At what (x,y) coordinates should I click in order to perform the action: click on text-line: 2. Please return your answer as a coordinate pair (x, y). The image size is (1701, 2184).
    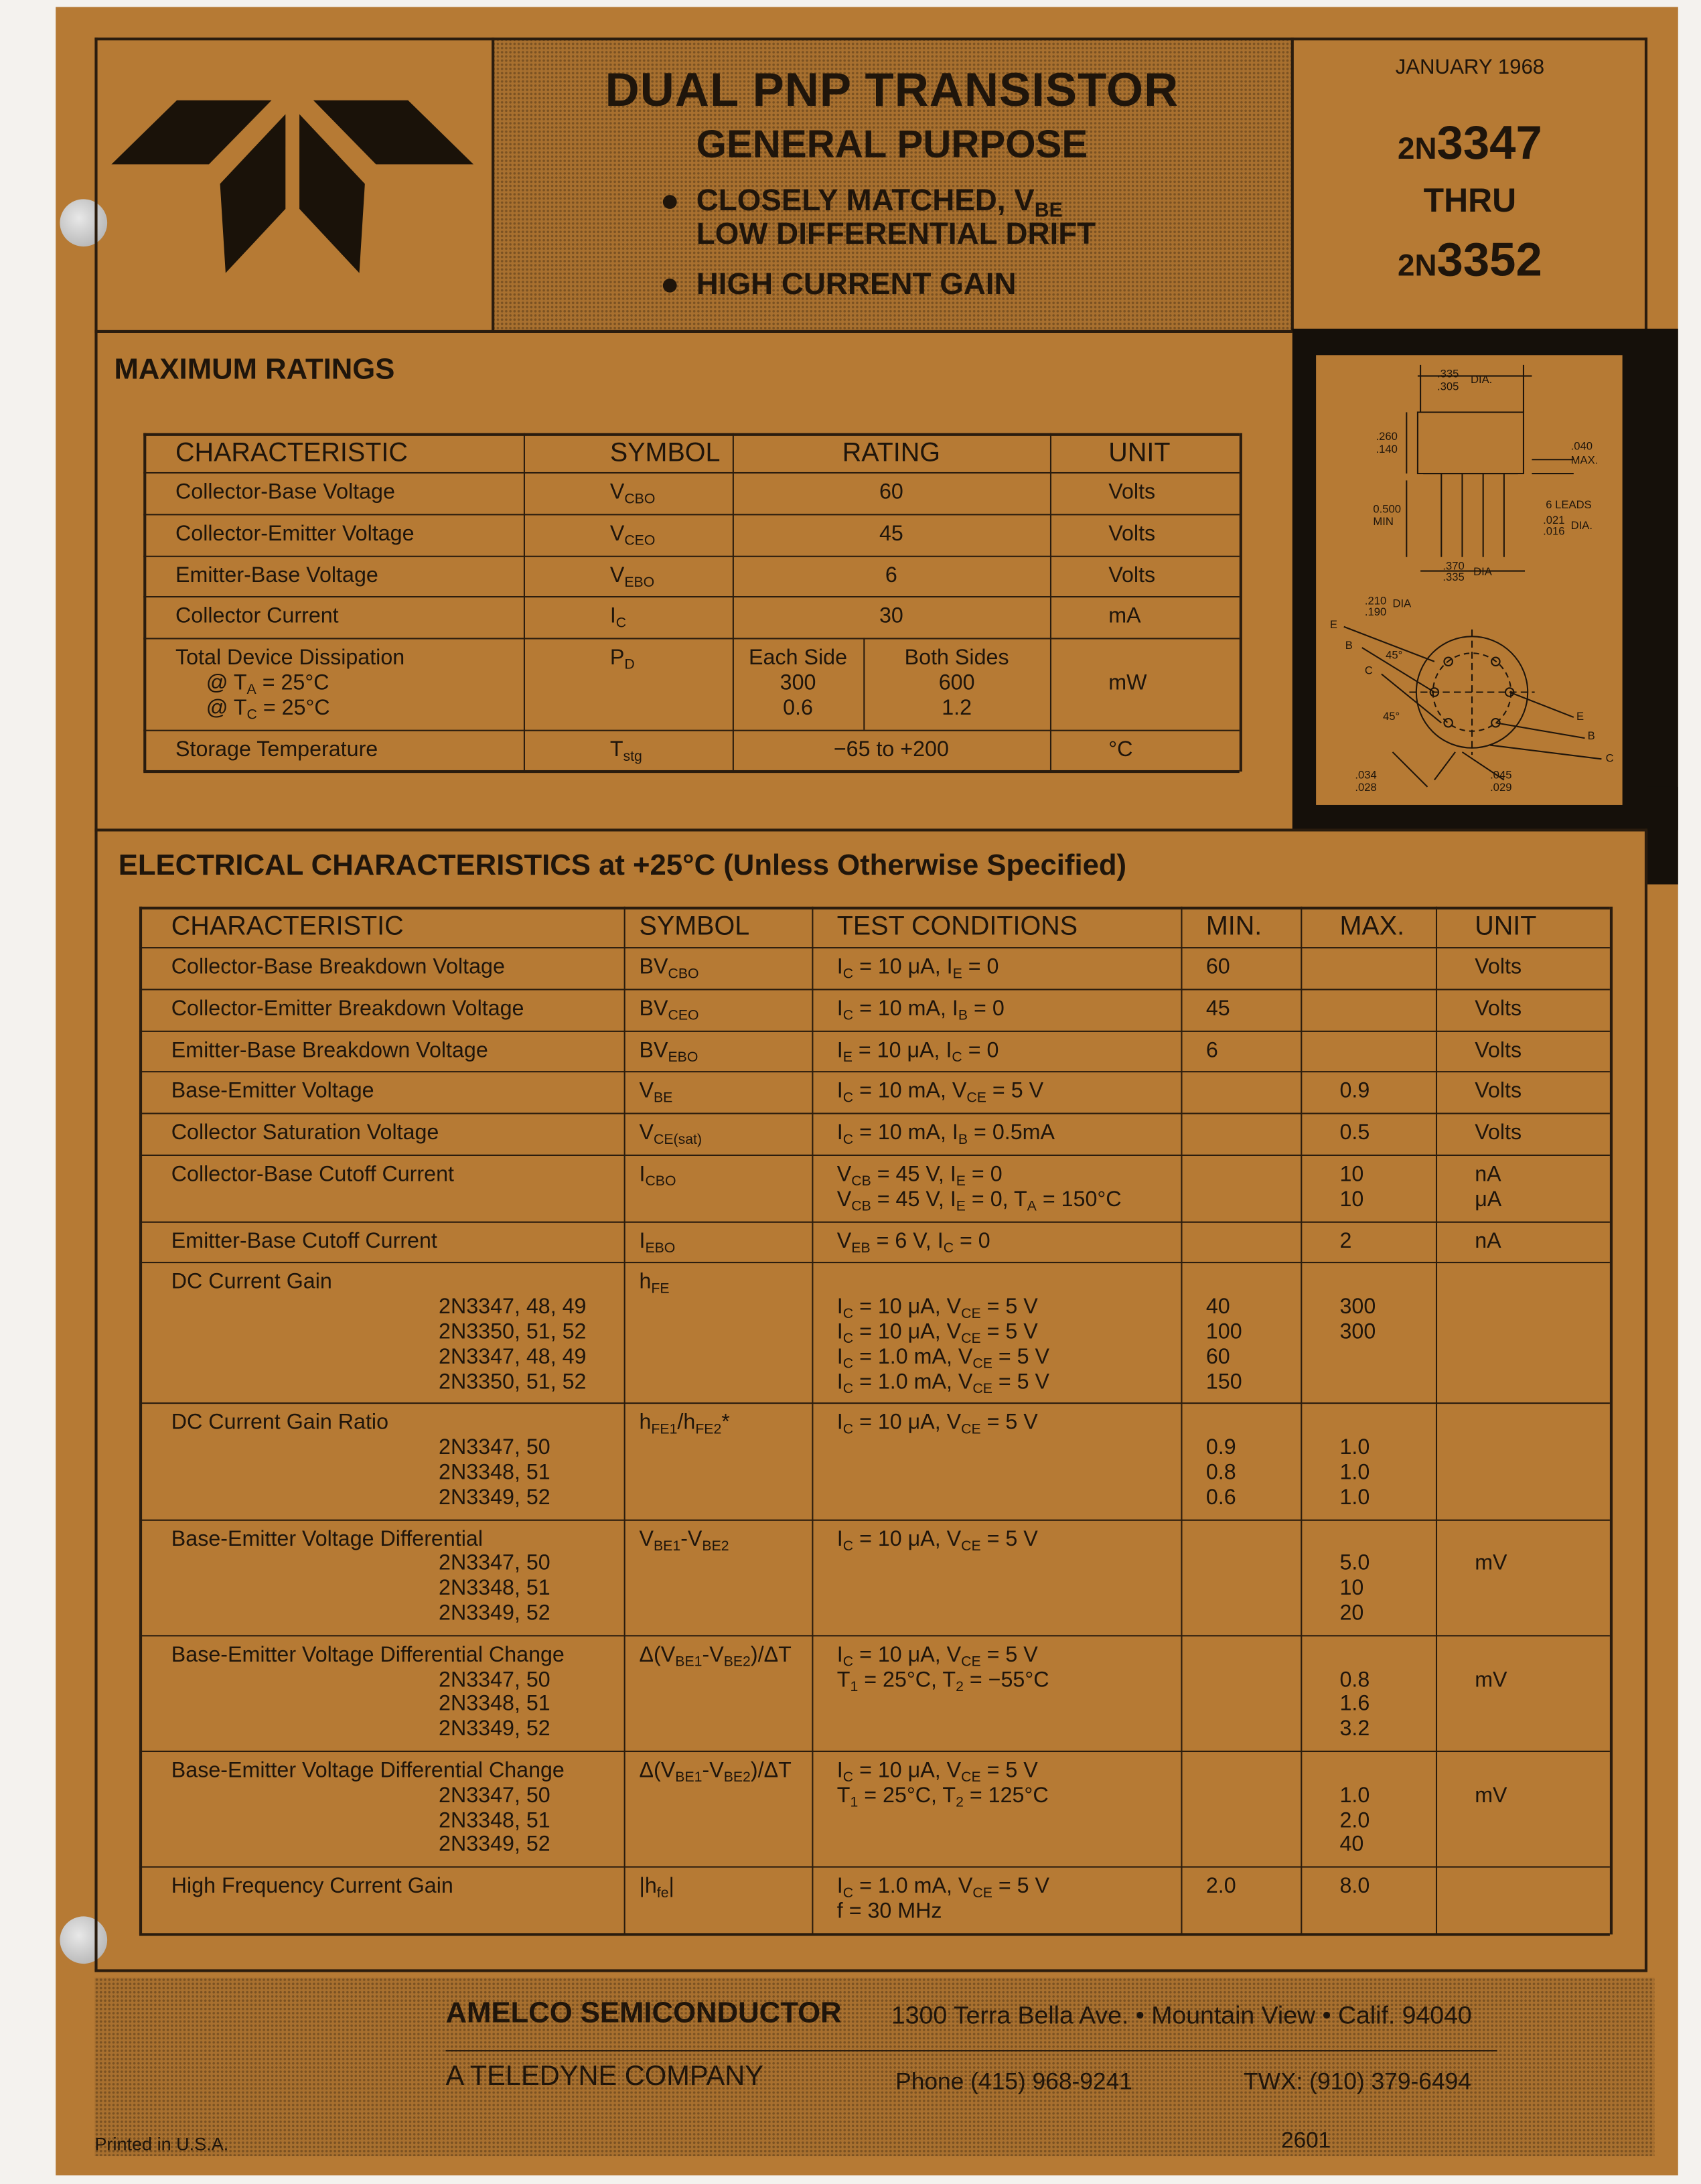
    Looking at the image, I should click on (1345, 1241).